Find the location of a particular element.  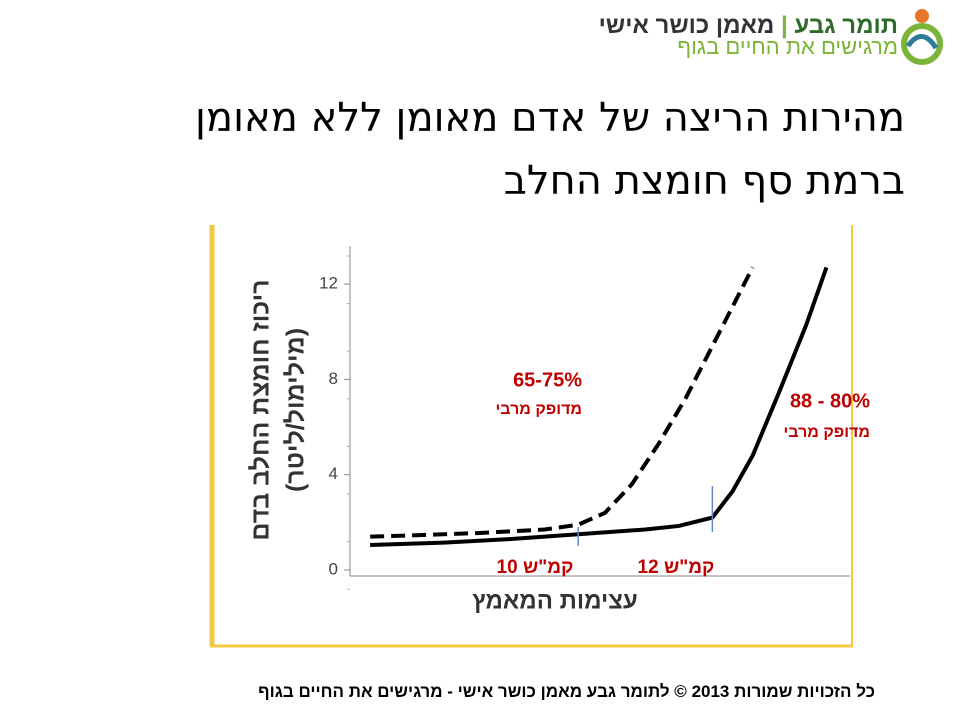

logo-name: תומר גבע is located at coordinates (846, 25).